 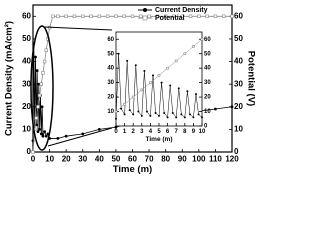 What do you see at coordinates (66, 158) in the screenshot?
I see `x-tick-label: 20` at bounding box center [66, 158].